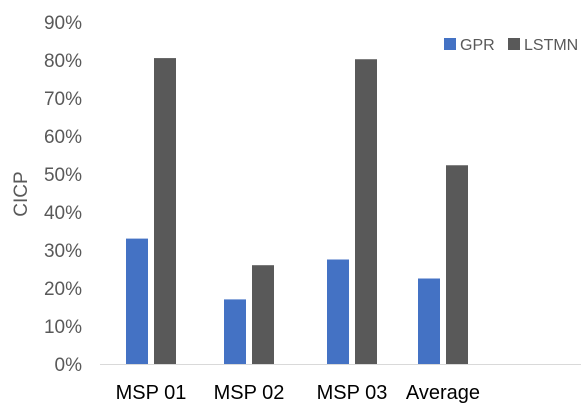 The height and width of the screenshot is (411, 587). I want to click on y-tick-label: 80%, so click(63, 61).